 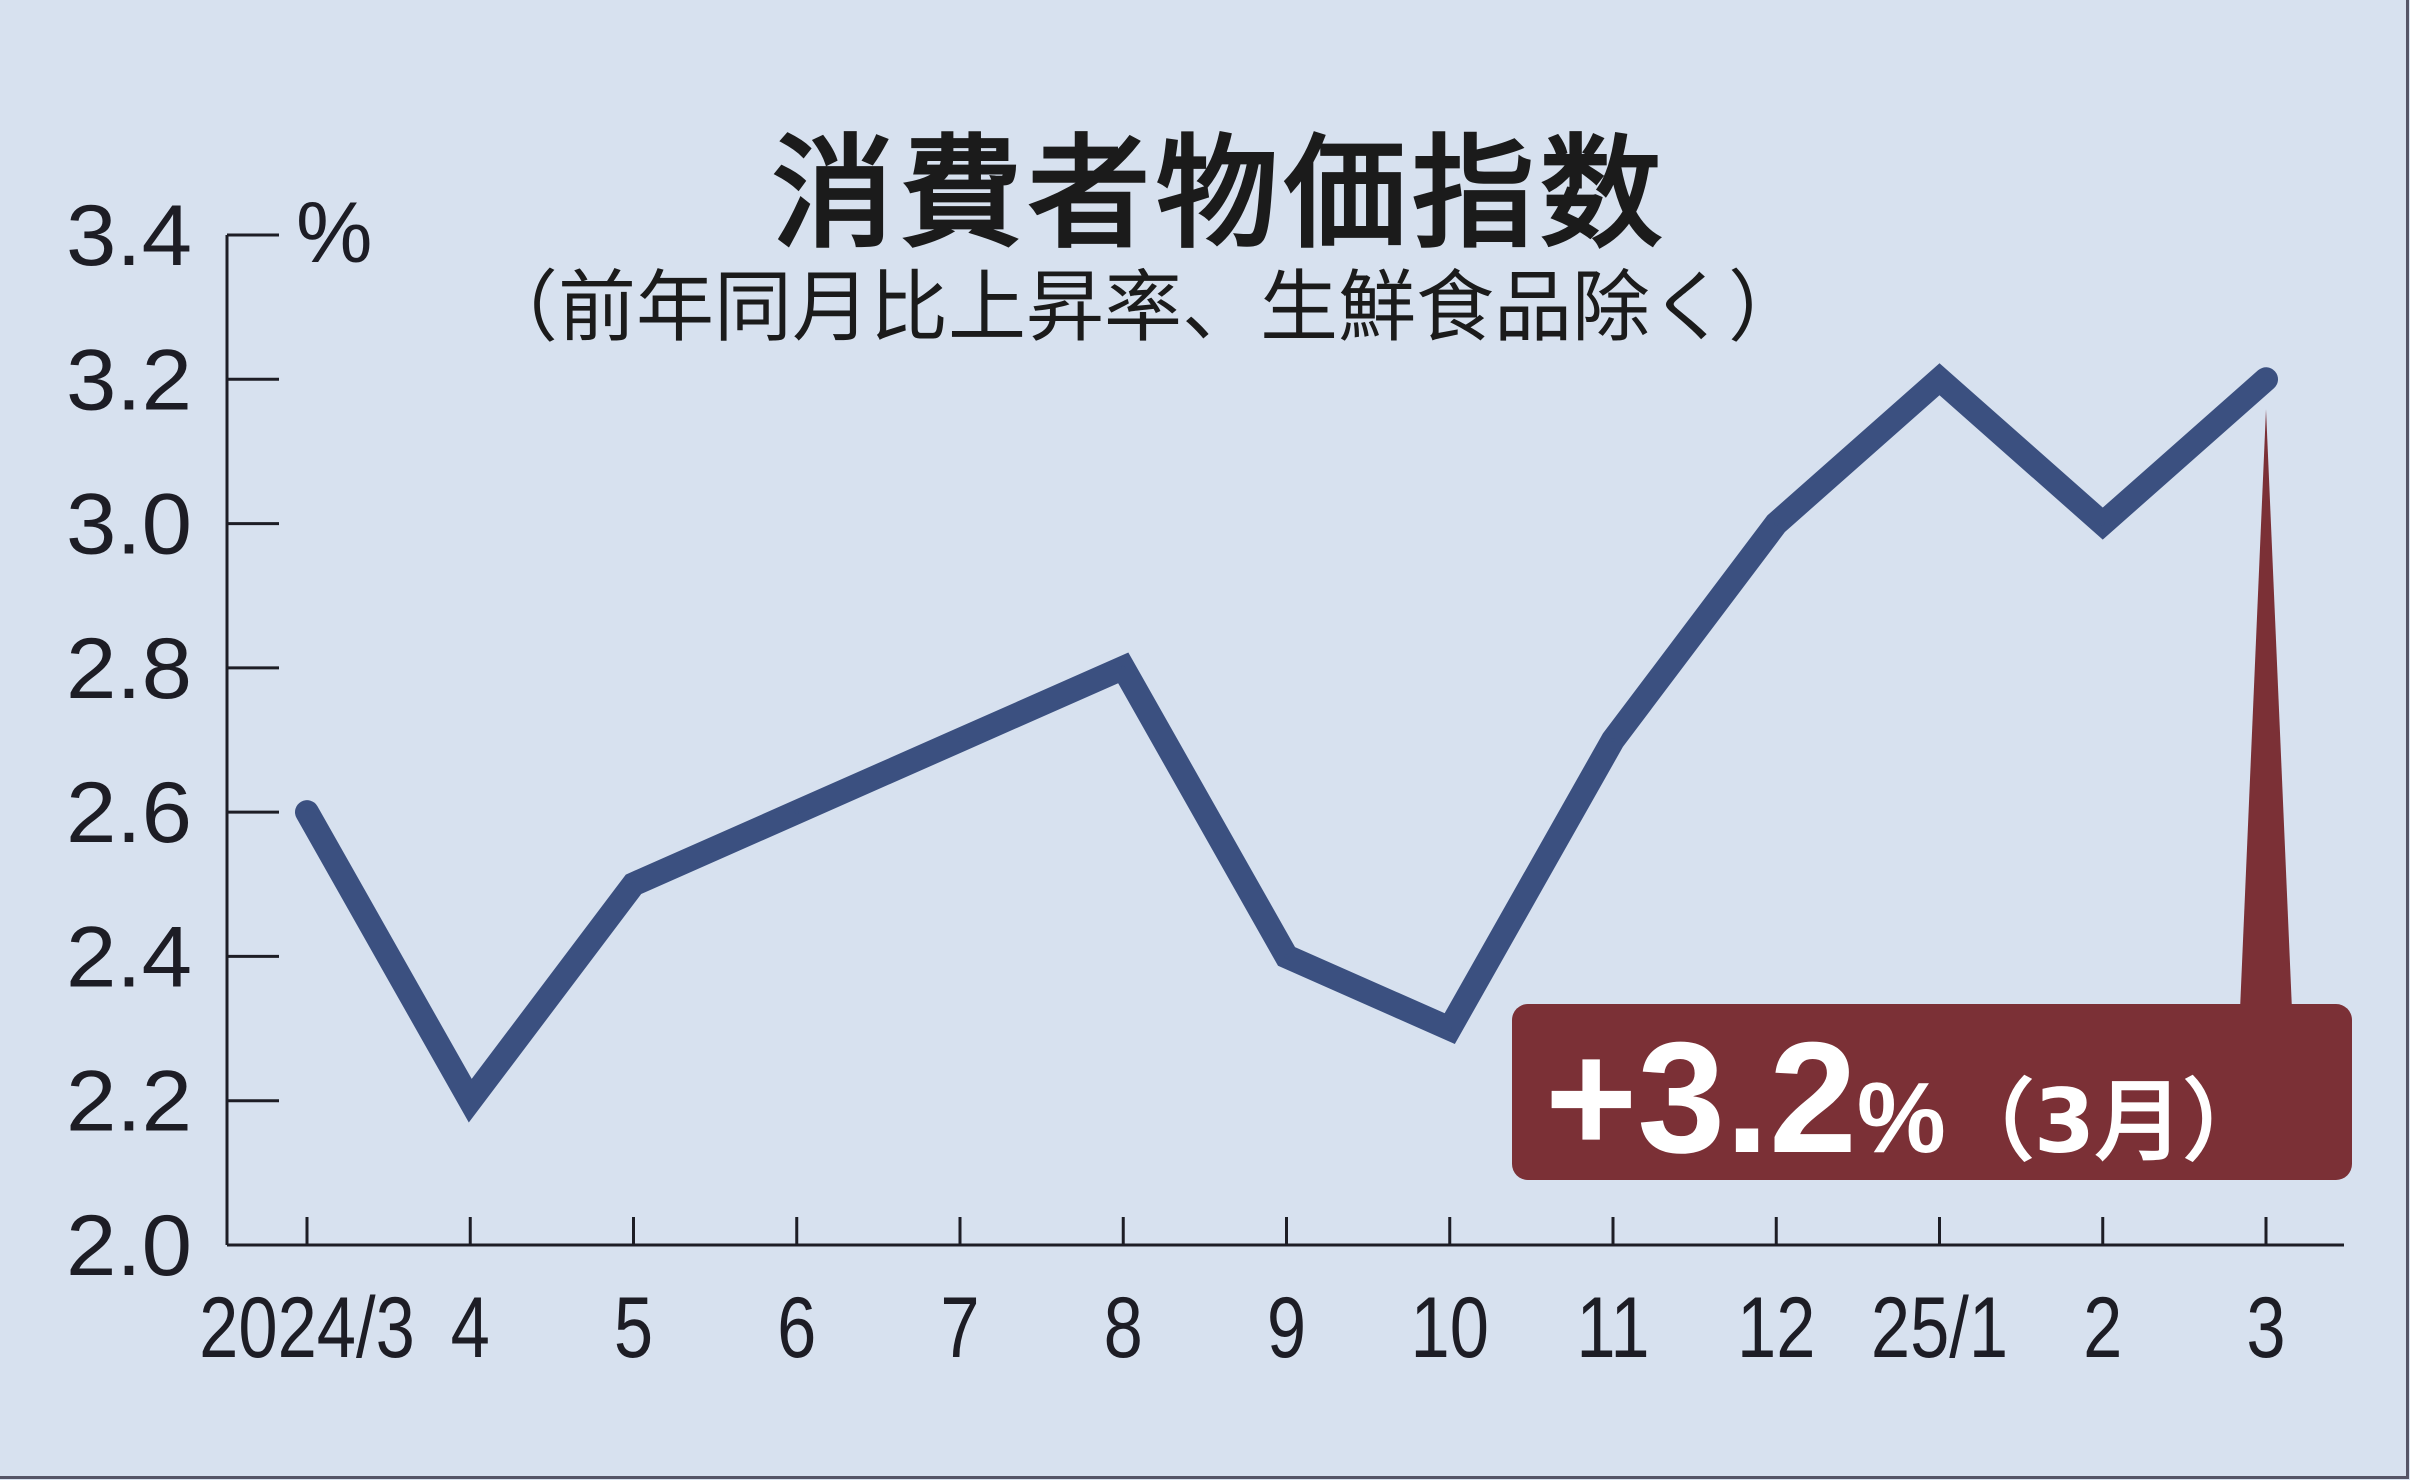 I want to click on y-tick-label: 3.4, so click(x=129, y=236).